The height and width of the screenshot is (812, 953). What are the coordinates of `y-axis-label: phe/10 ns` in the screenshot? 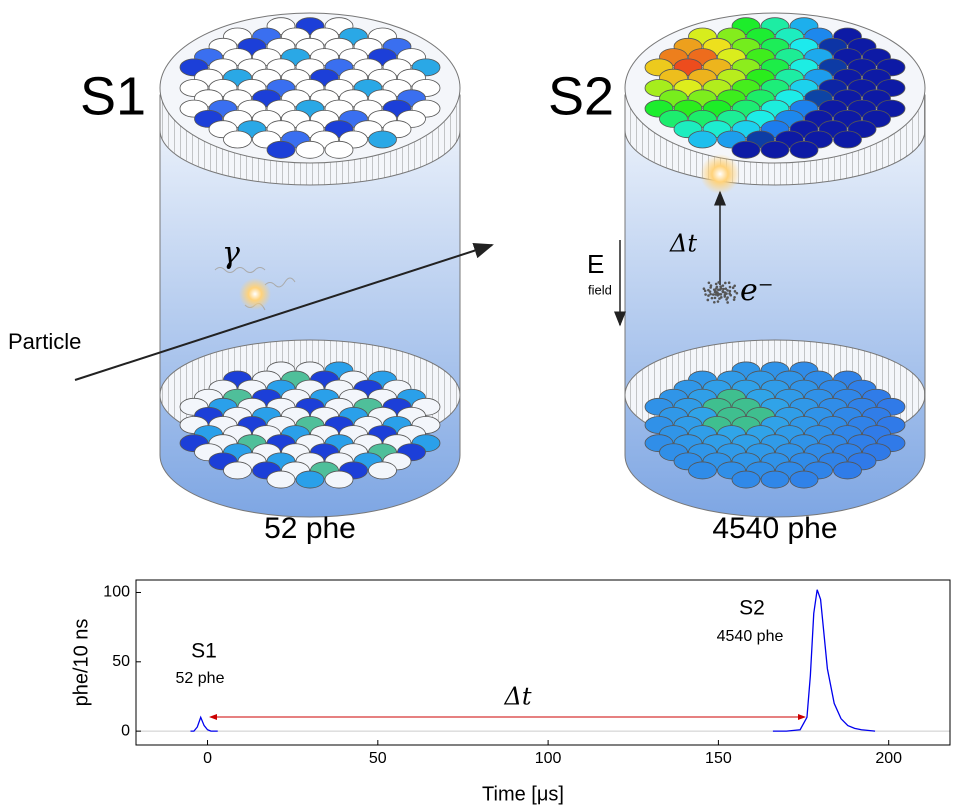 It's located at (81, 663).